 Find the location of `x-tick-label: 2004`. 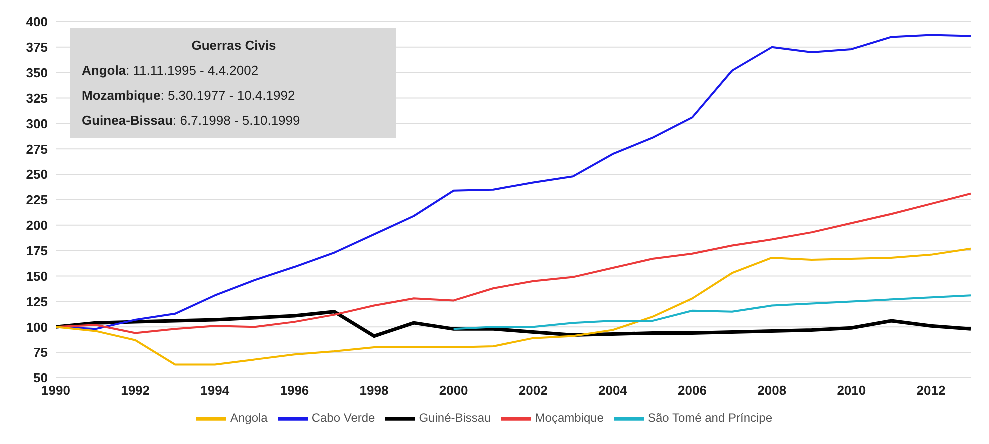

x-tick-label: 2004 is located at coordinates (613, 390).